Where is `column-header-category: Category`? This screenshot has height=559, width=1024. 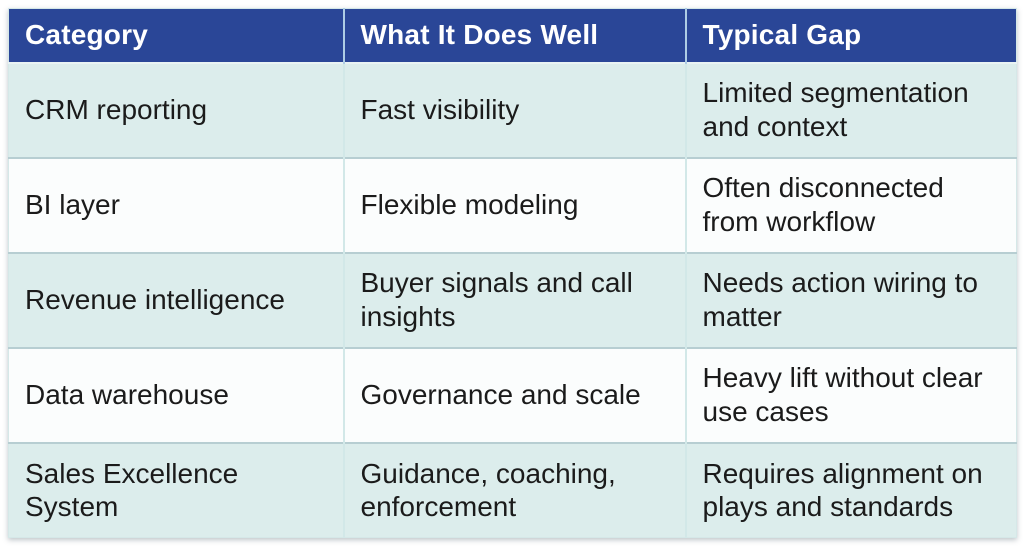
column-header-category: Category is located at coordinates (176, 35).